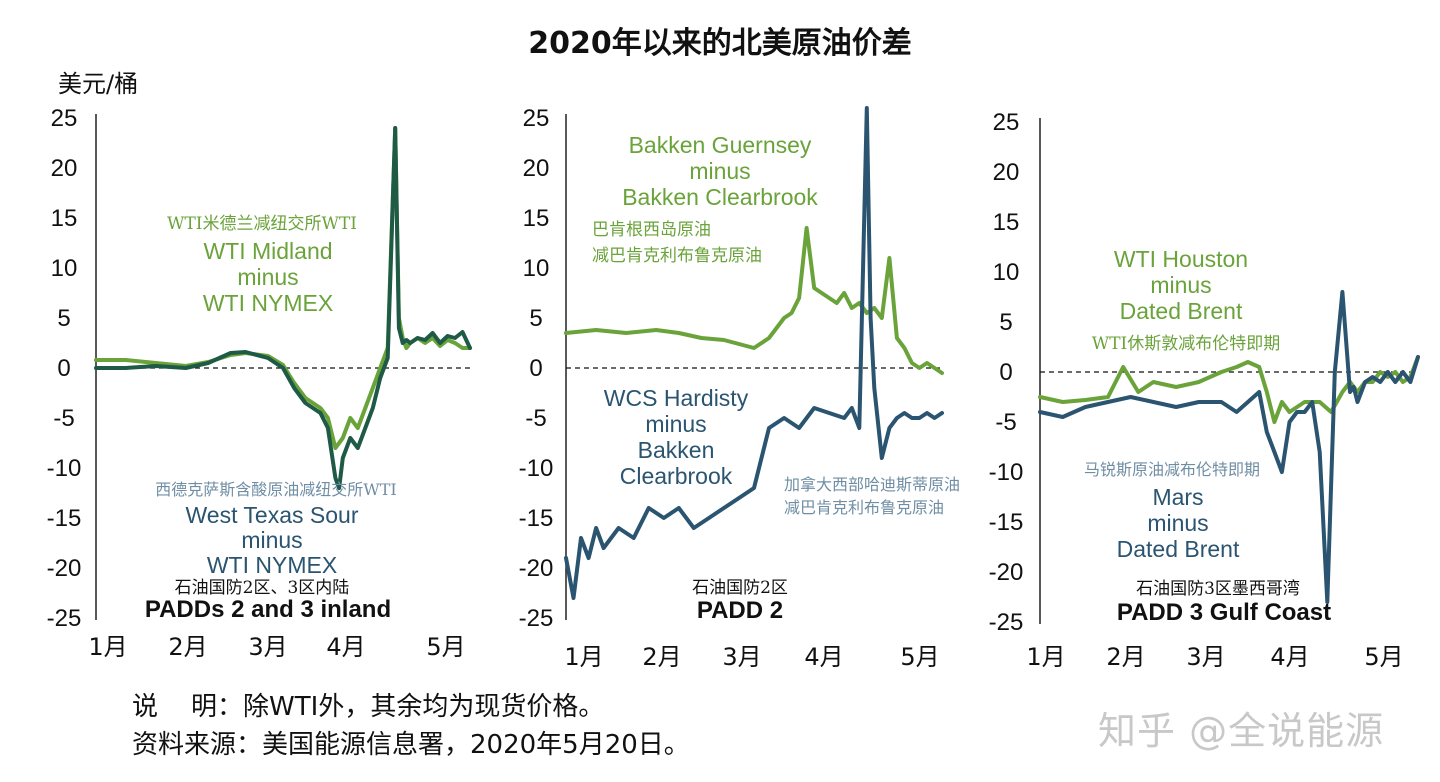 The height and width of the screenshot is (782, 1440). Describe the element at coordinates (1172, 469) in the screenshot. I see `panel-3-blue-cn-label: 马锐斯原油减布伦特即期` at that location.